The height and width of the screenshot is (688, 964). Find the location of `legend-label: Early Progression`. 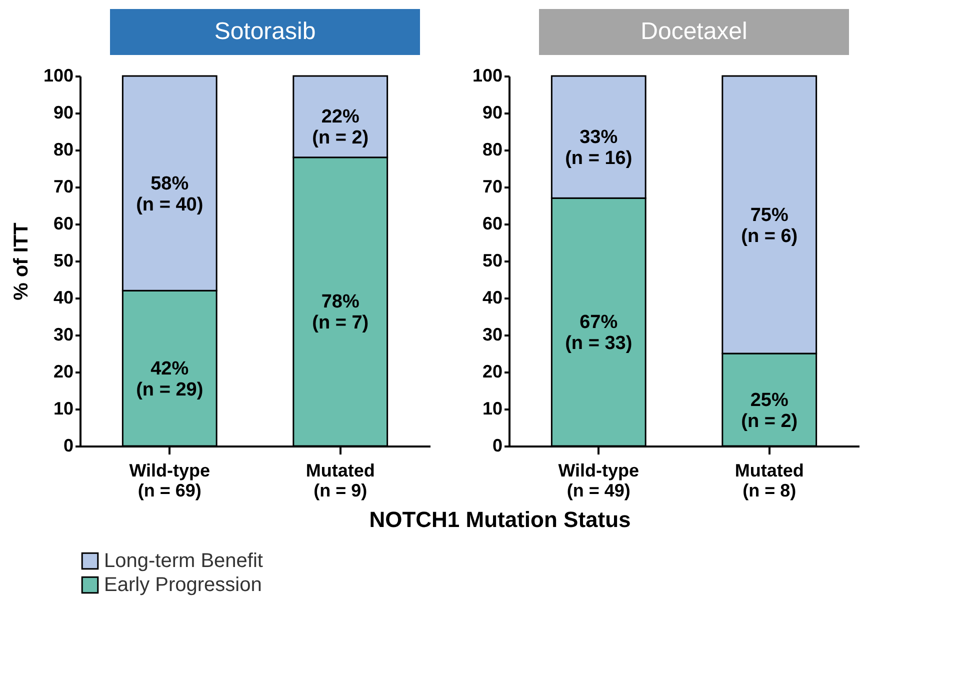

legend-label: Early Progression is located at coordinates (183, 585).